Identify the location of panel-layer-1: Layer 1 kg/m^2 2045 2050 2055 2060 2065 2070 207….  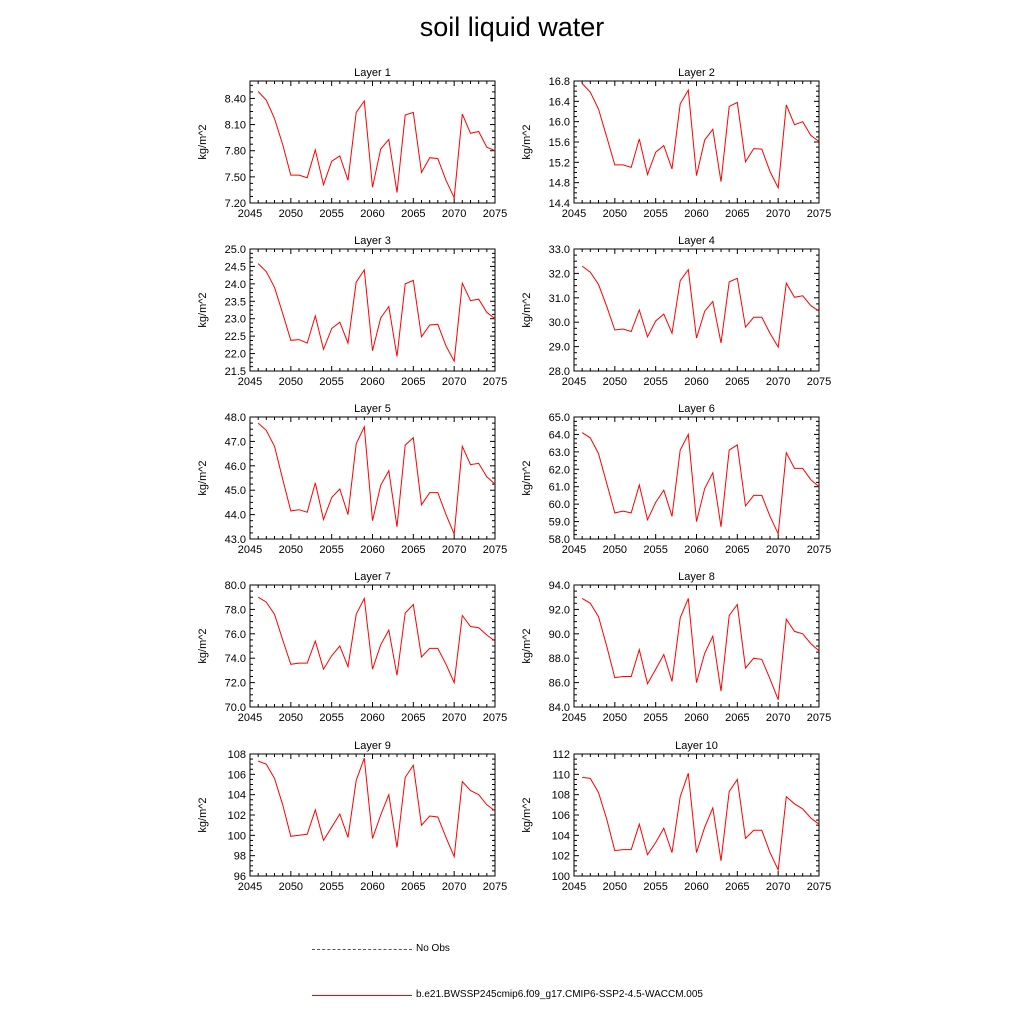
(352, 143).